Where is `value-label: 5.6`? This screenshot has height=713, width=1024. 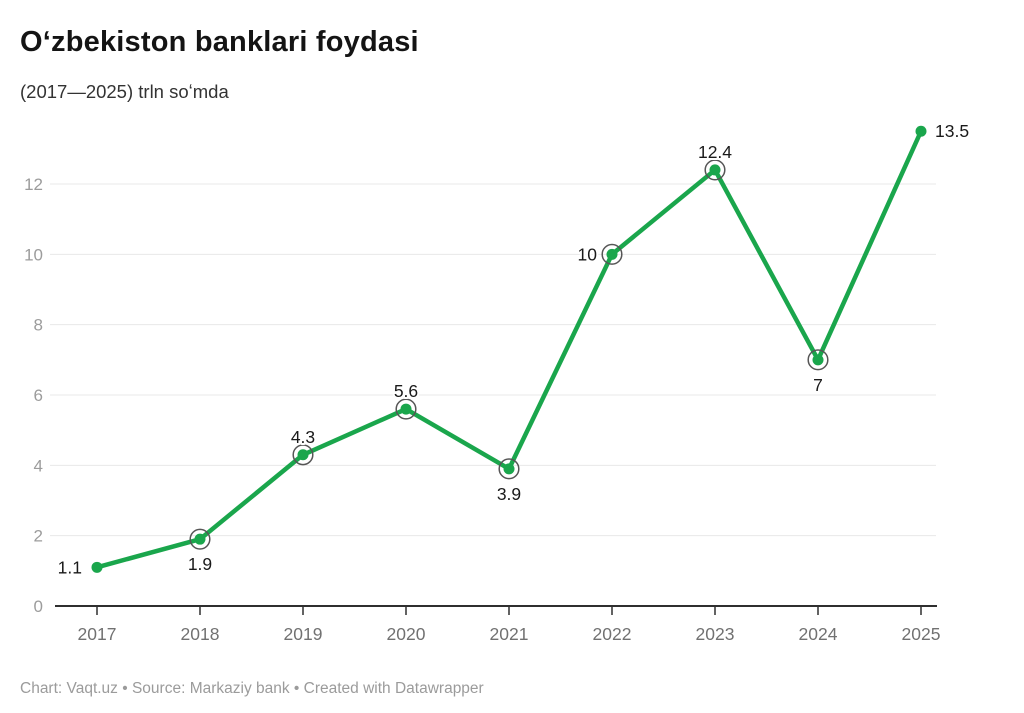 value-label: 5.6 is located at coordinates (406, 391).